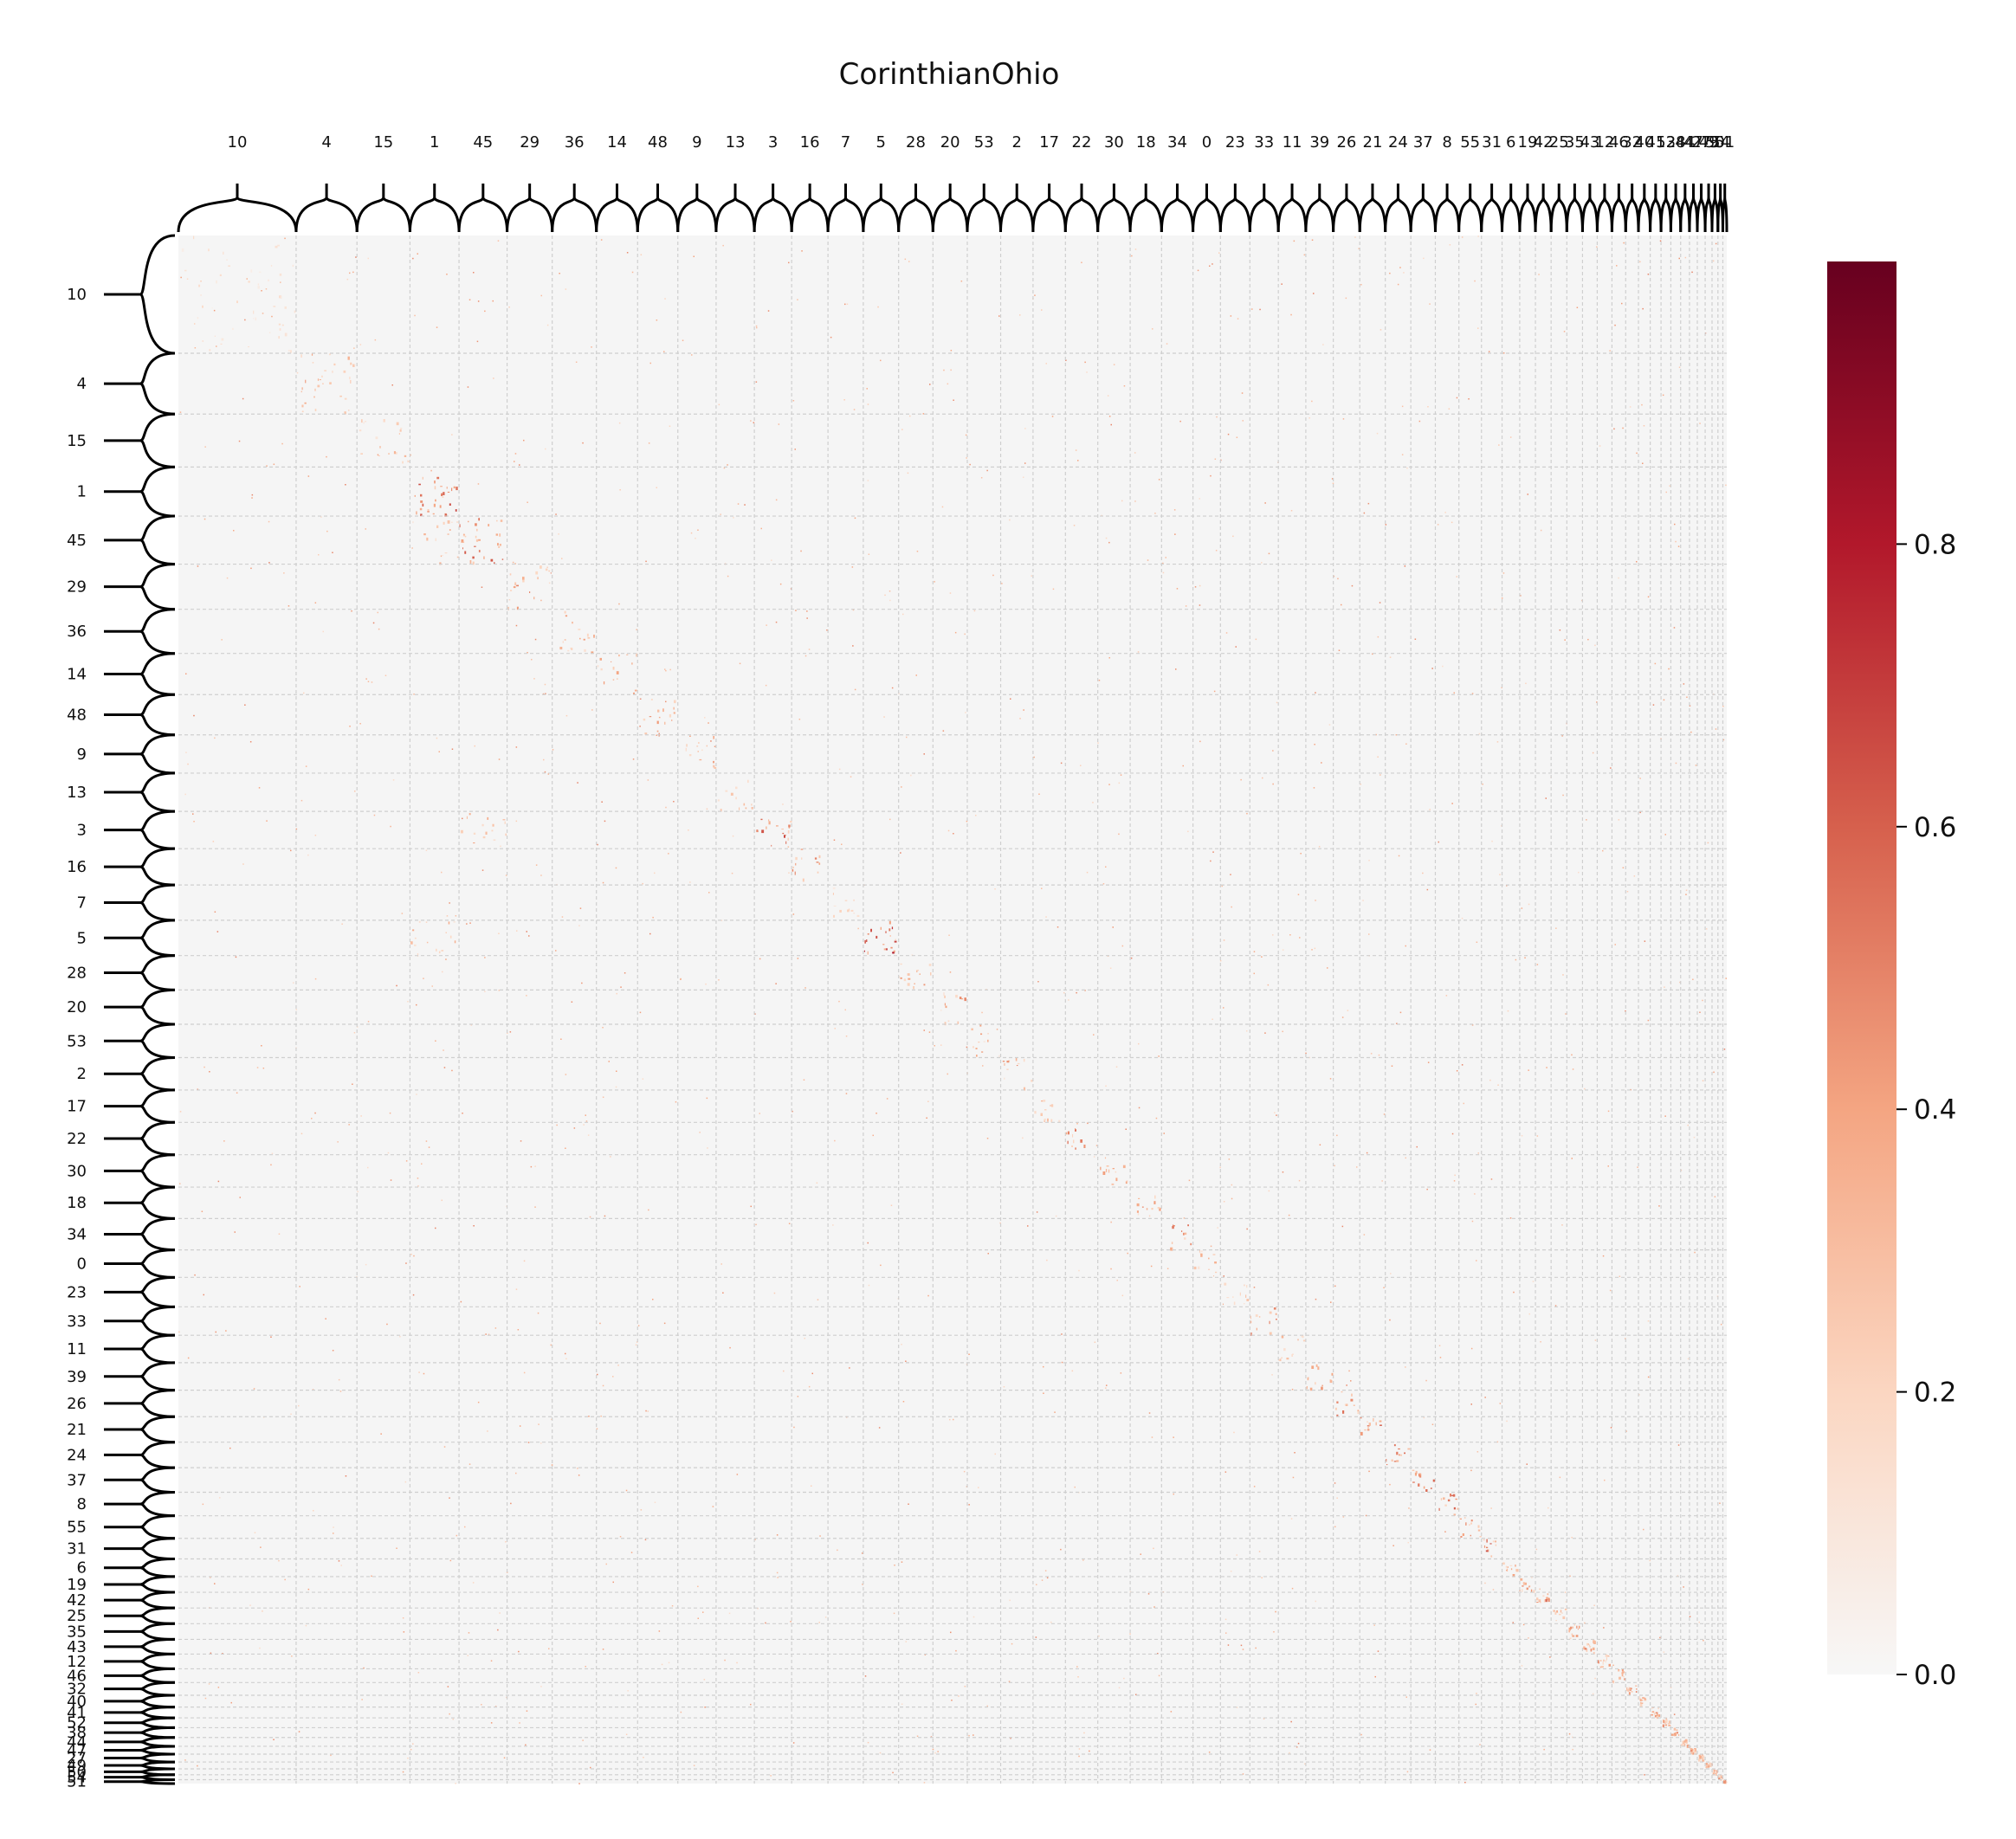 The width and height of the screenshot is (2016, 1839). Describe the element at coordinates (1861, 967) in the screenshot. I see `colorbar-gradient` at that location.